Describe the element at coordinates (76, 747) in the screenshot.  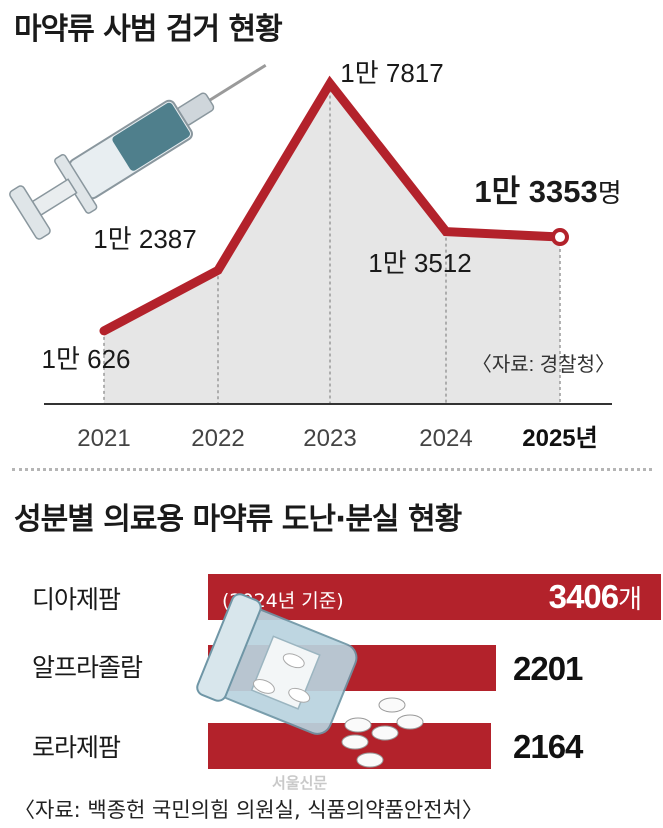
I see `bar-label-lorazepam: 로라제팜` at that location.